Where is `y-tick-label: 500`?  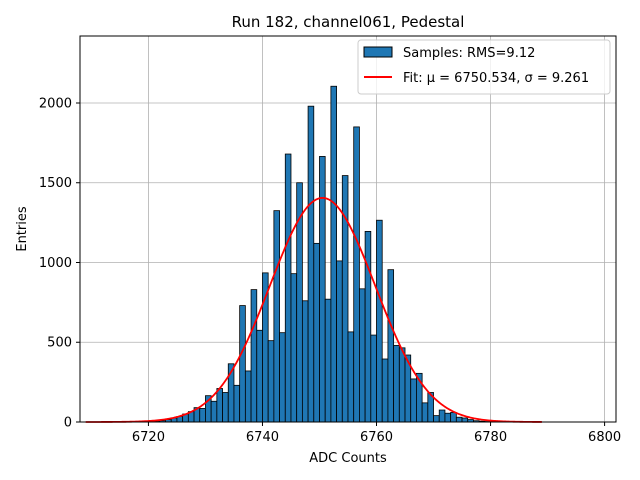
y-tick-label: 500 is located at coordinates (59, 343).